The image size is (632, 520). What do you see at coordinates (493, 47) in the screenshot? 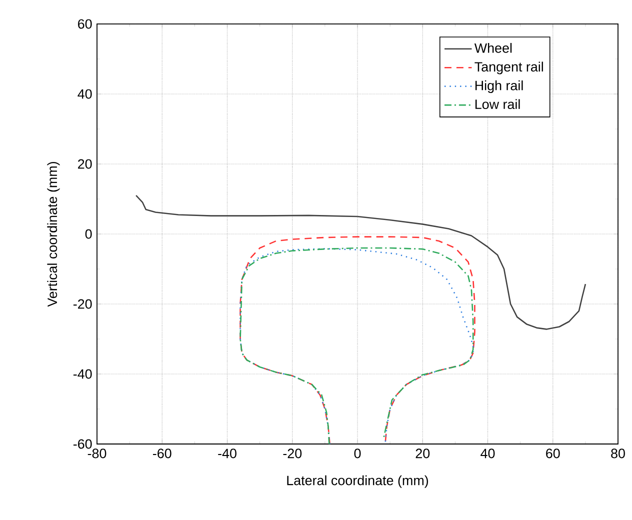
I see `legend-label: Wheel` at bounding box center [493, 47].